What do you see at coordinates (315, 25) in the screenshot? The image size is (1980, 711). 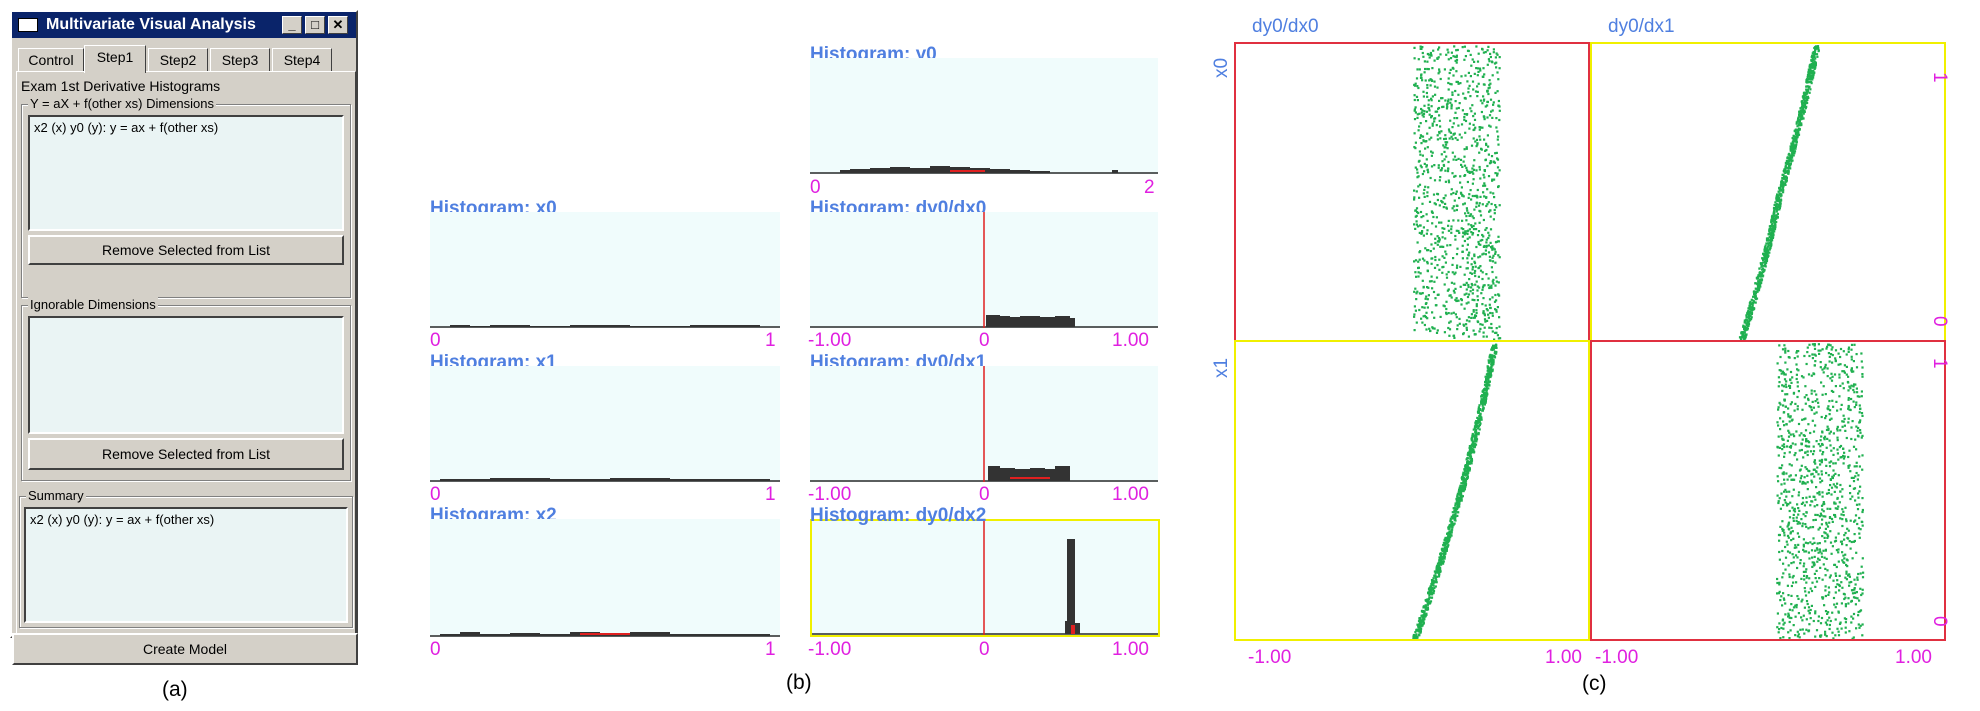 I see `maximize-button: □` at bounding box center [315, 25].